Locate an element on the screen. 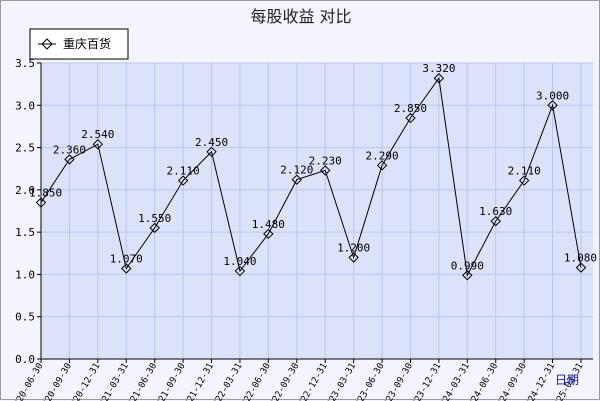 The height and width of the screenshot is (401, 600). data-label: 3.000 is located at coordinates (552, 95).